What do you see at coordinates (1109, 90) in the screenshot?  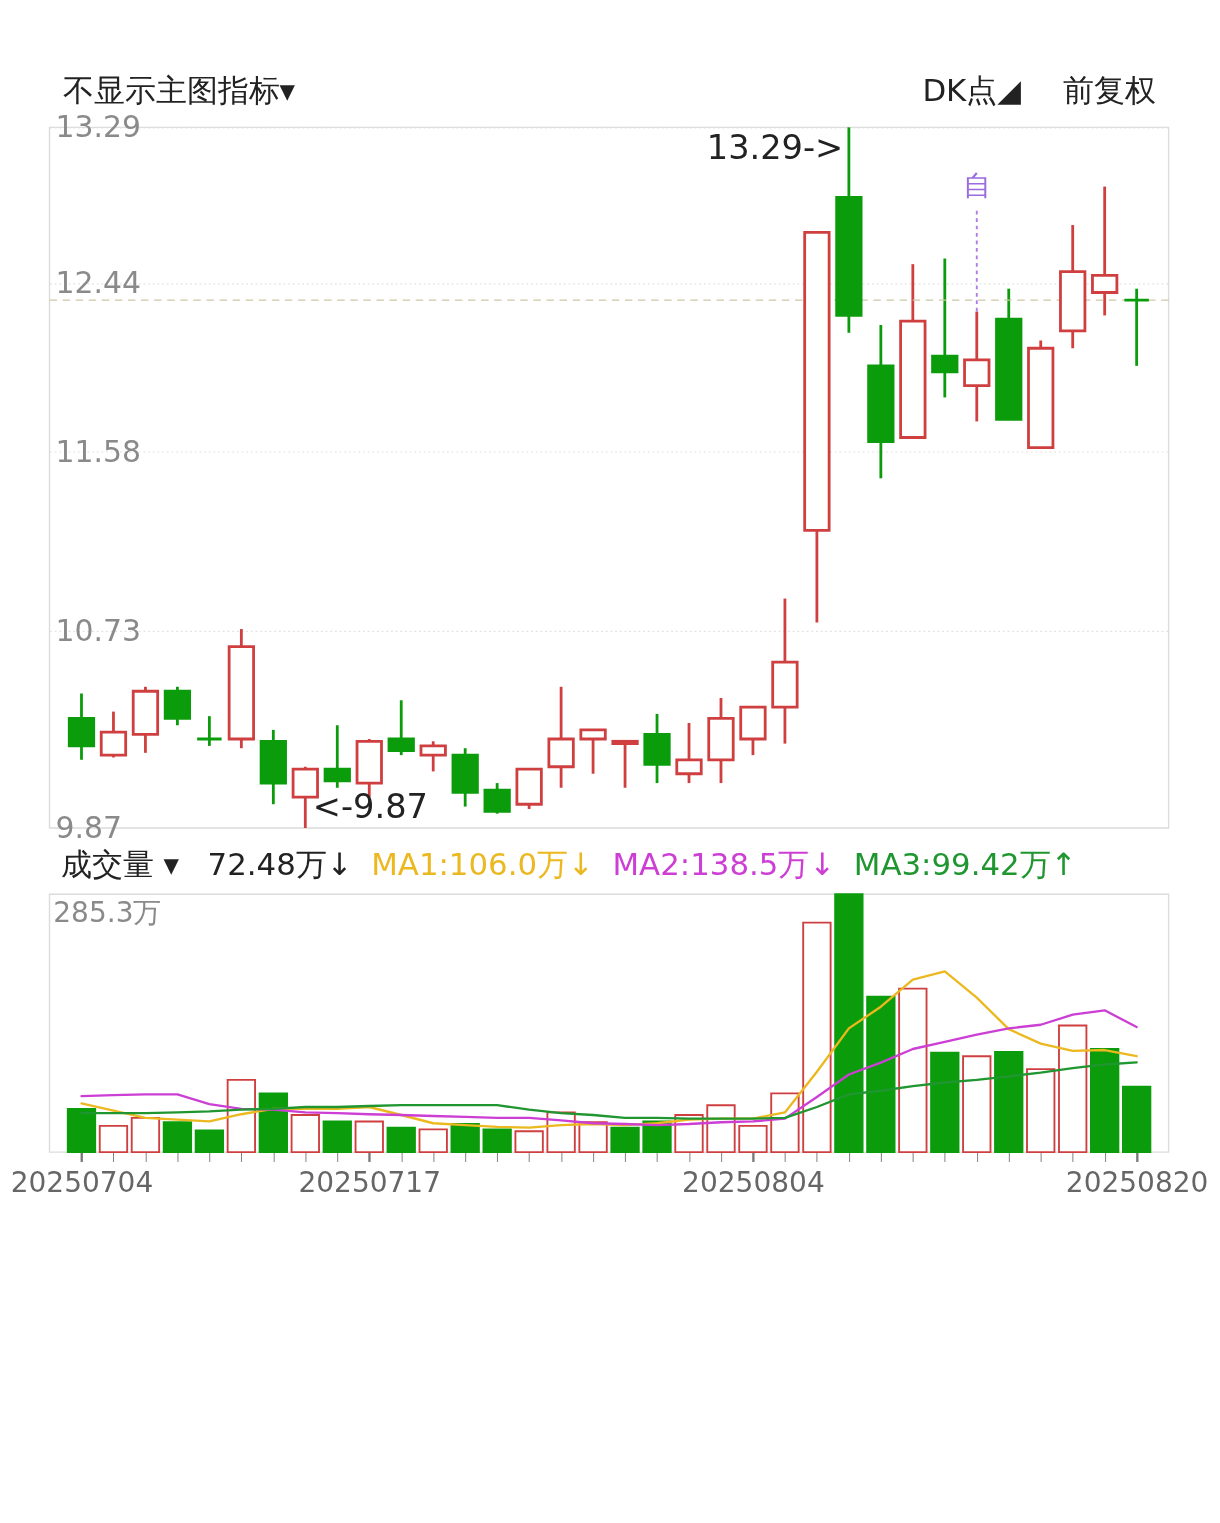 I see `text: 前复权` at bounding box center [1109, 90].